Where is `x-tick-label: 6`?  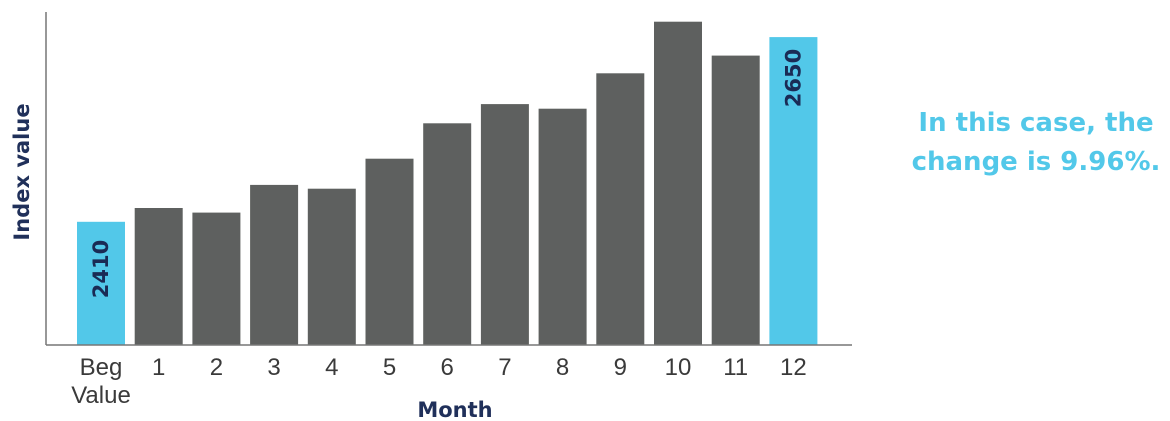 x-tick-label: 6 is located at coordinates (447, 367).